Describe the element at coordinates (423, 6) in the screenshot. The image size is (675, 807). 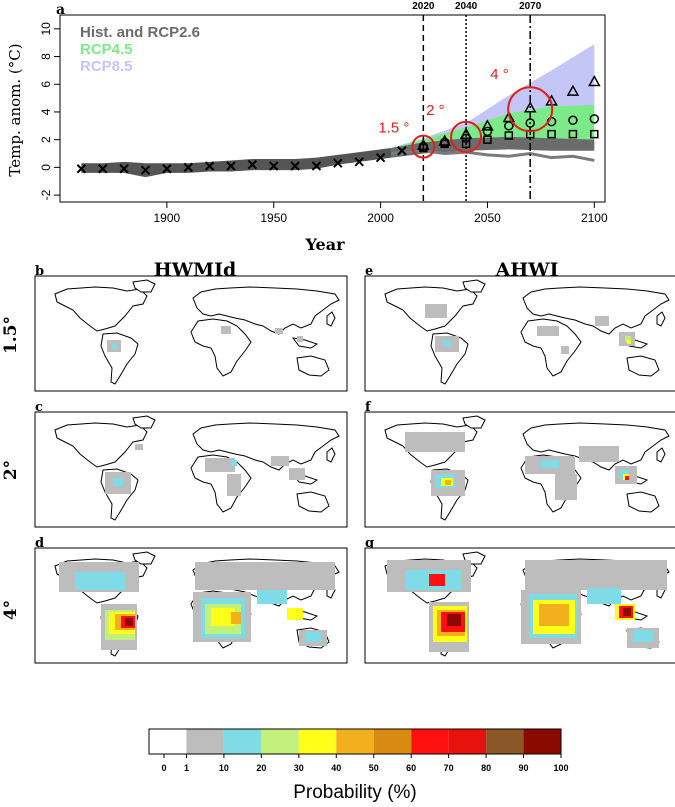
I see `vline-label-2020: 2020` at that location.